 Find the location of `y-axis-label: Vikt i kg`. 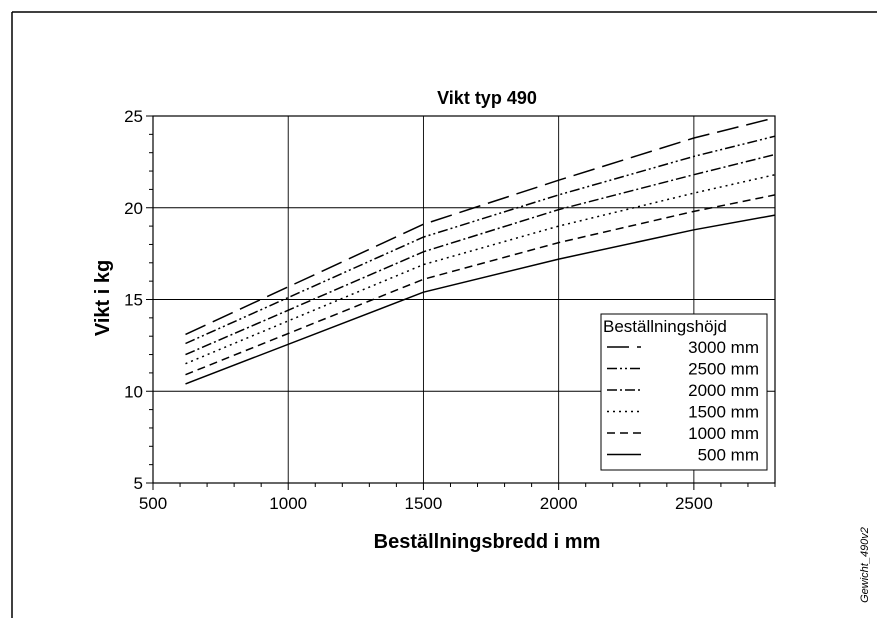

y-axis-label: Vikt i kg is located at coordinates (103, 298).